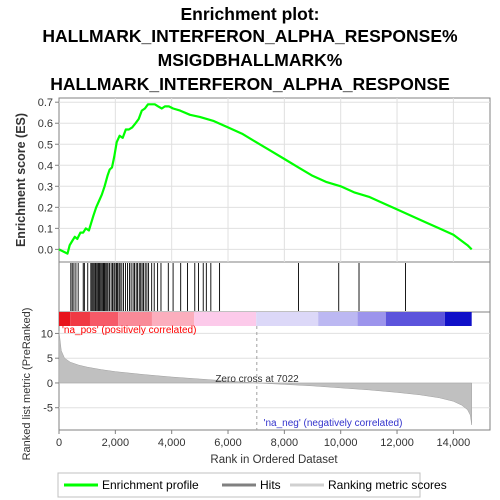 The height and width of the screenshot is (500, 500). I want to click on x-tick-label: 2,000, so click(116, 443).